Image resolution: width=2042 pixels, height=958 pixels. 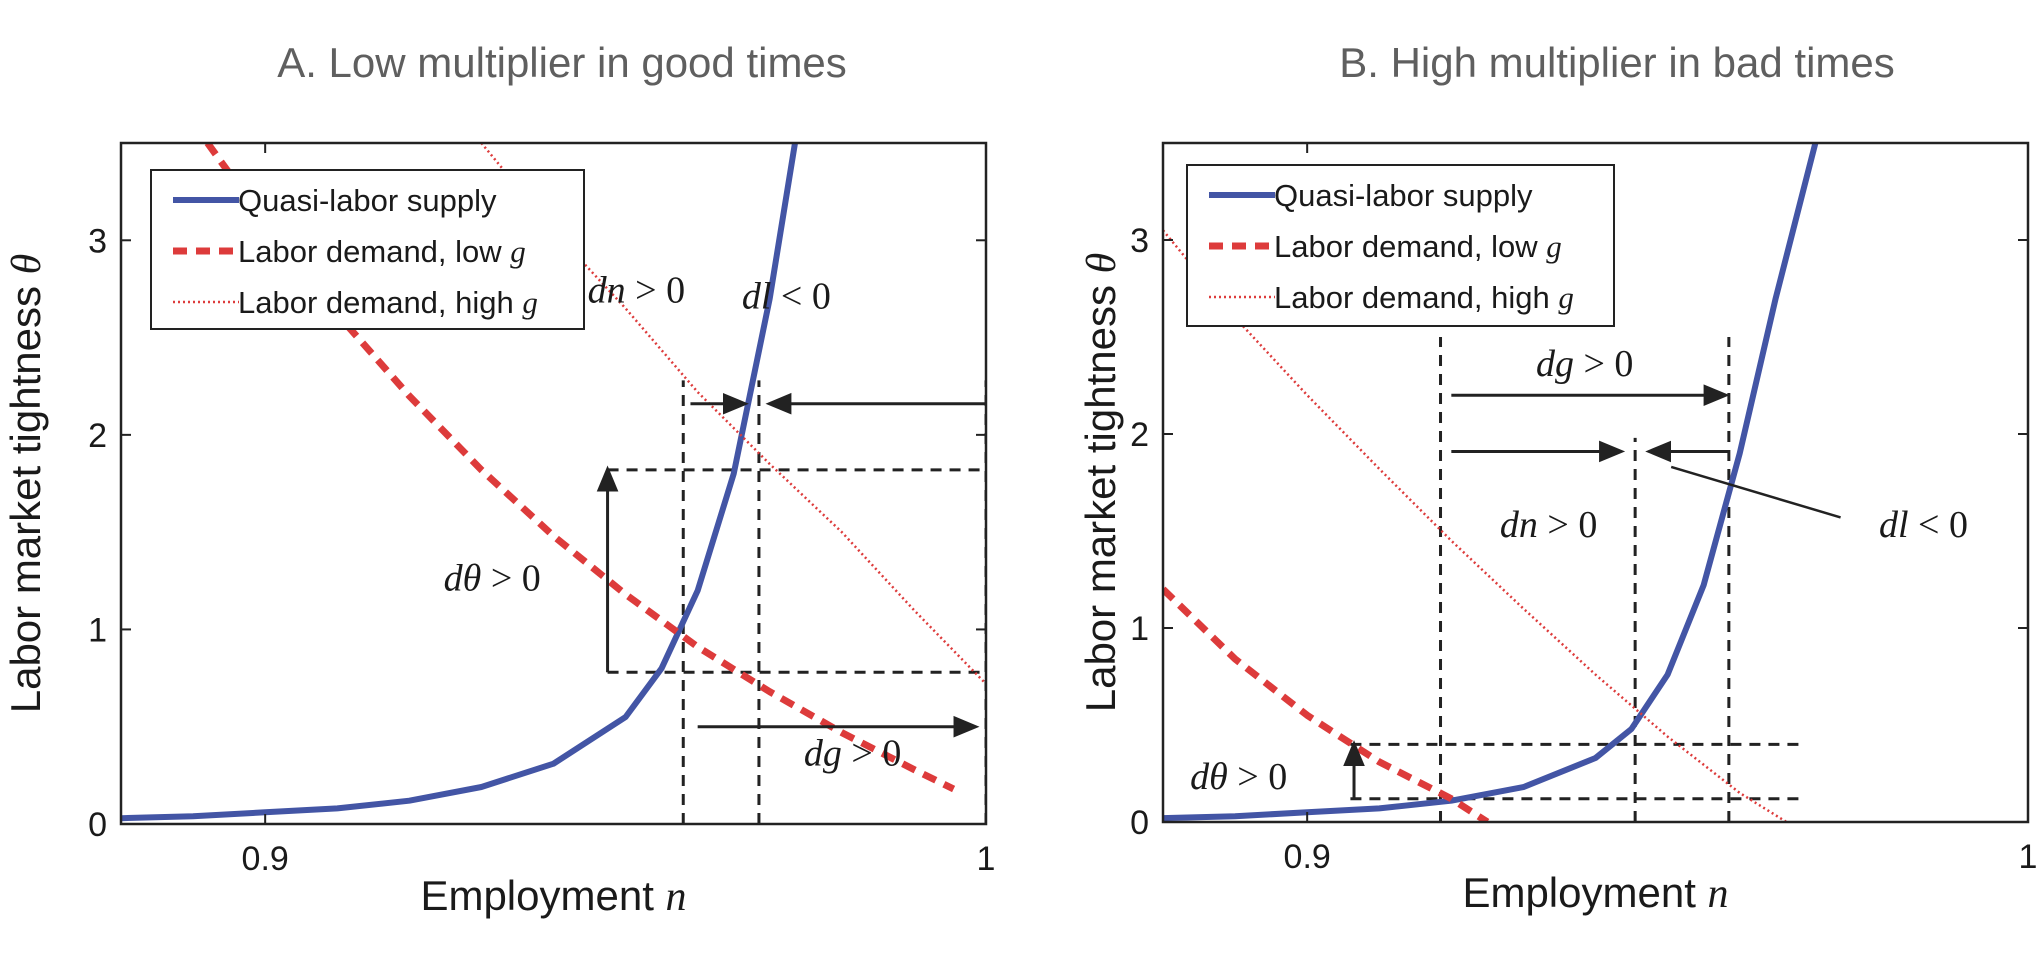 What do you see at coordinates (1617, 62) in the screenshot?
I see `chart-title: B. High multiplier in bad times` at bounding box center [1617, 62].